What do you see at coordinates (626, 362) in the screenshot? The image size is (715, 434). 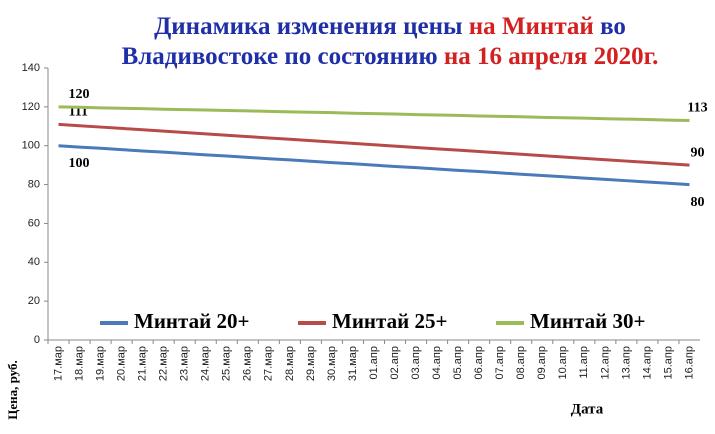 I see `x-tick-label: 13.апр` at bounding box center [626, 362].